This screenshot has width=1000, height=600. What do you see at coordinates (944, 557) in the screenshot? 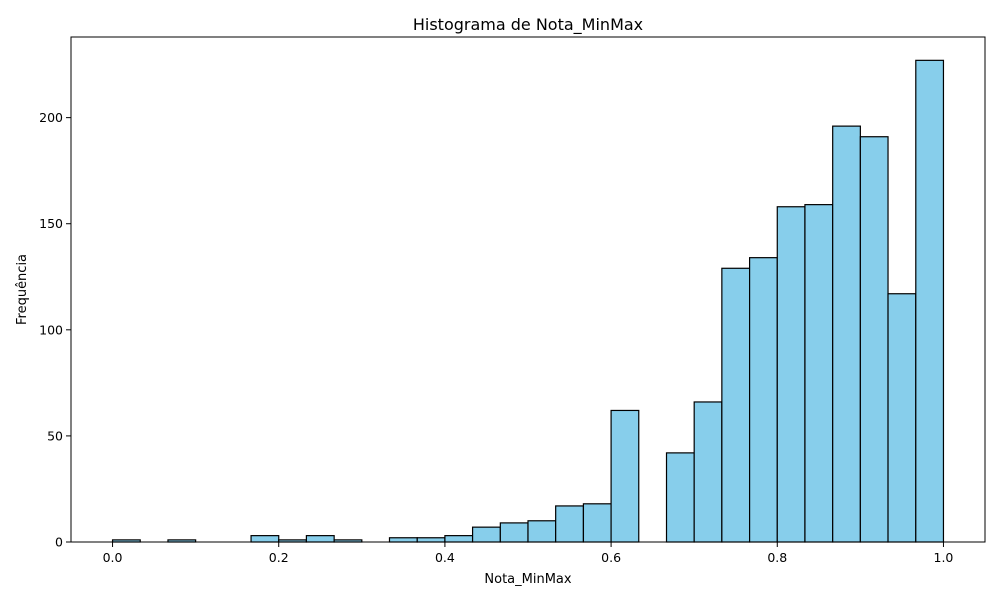
I see `x-tick-label: 1.0` at bounding box center [944, 557].